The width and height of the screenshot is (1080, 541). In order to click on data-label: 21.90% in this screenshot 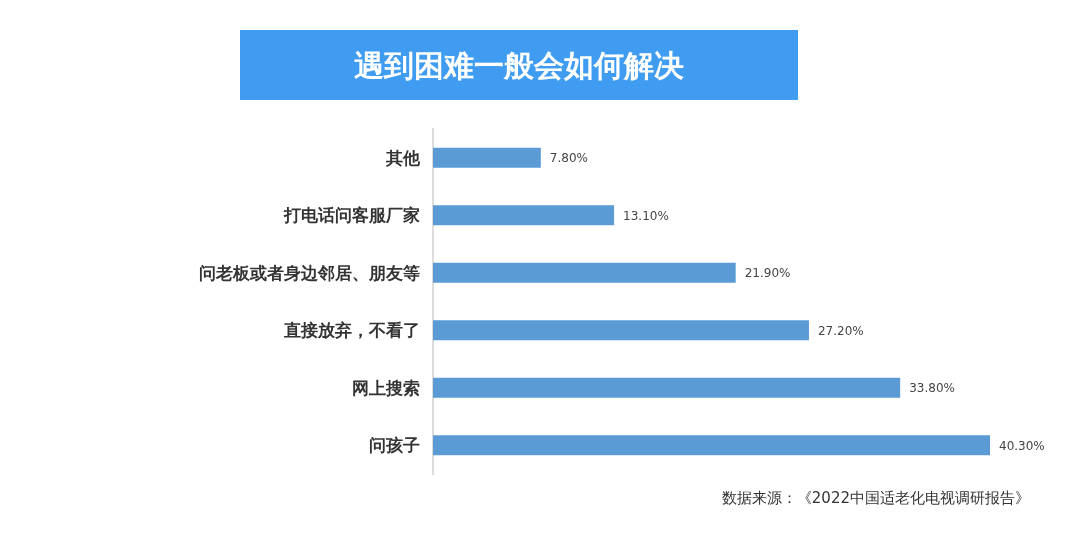, I will do `click(767, 273)`.